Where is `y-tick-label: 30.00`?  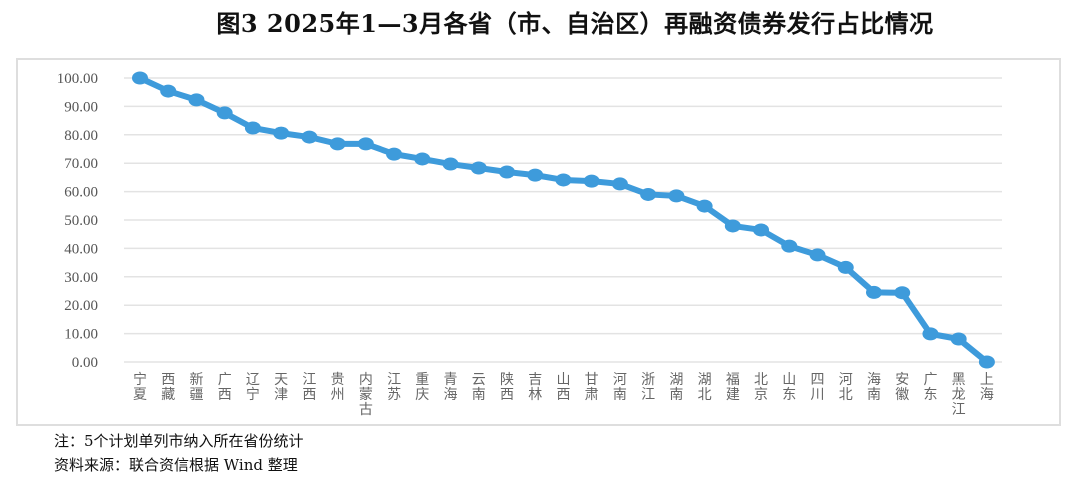 y-tick-label: 30.00 is located at coordinates (81, 278).